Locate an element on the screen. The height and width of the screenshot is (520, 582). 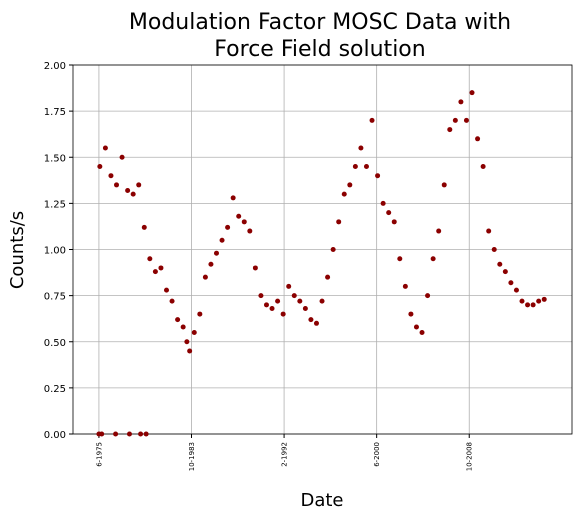
y-axis-label: Counts/s is located at coordinates (17, 250).